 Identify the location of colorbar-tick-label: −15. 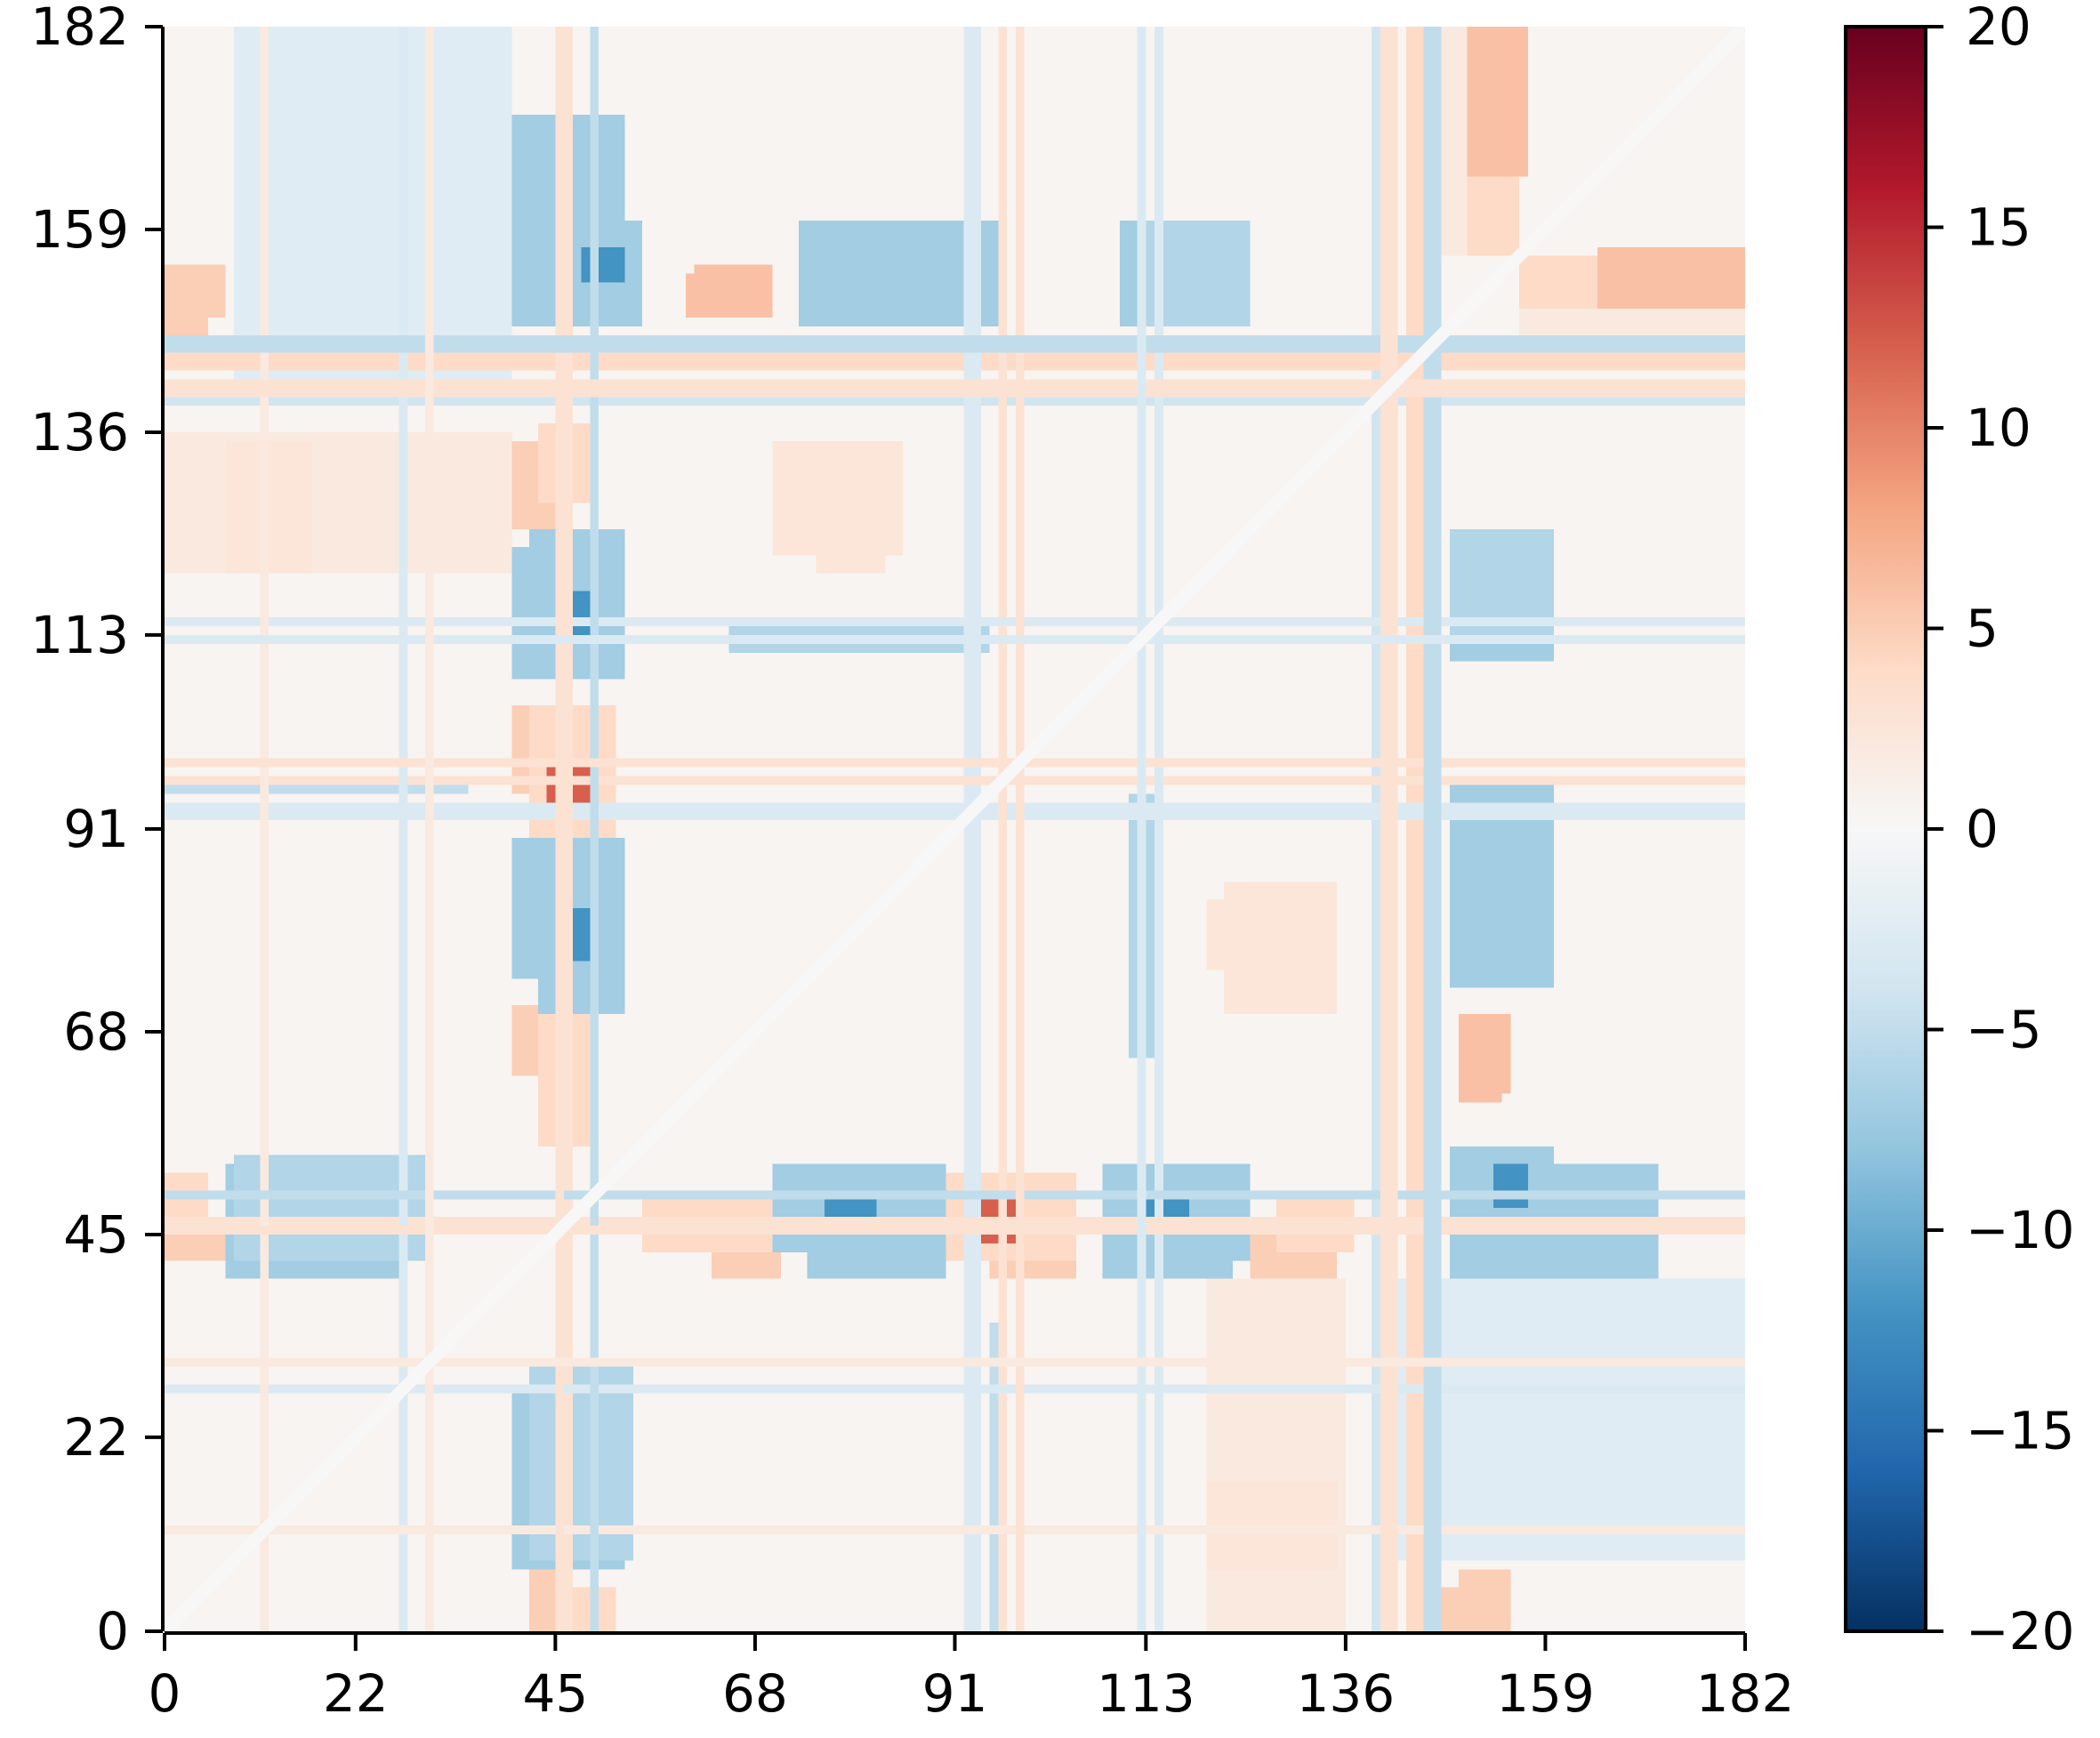
(2020, 1431).